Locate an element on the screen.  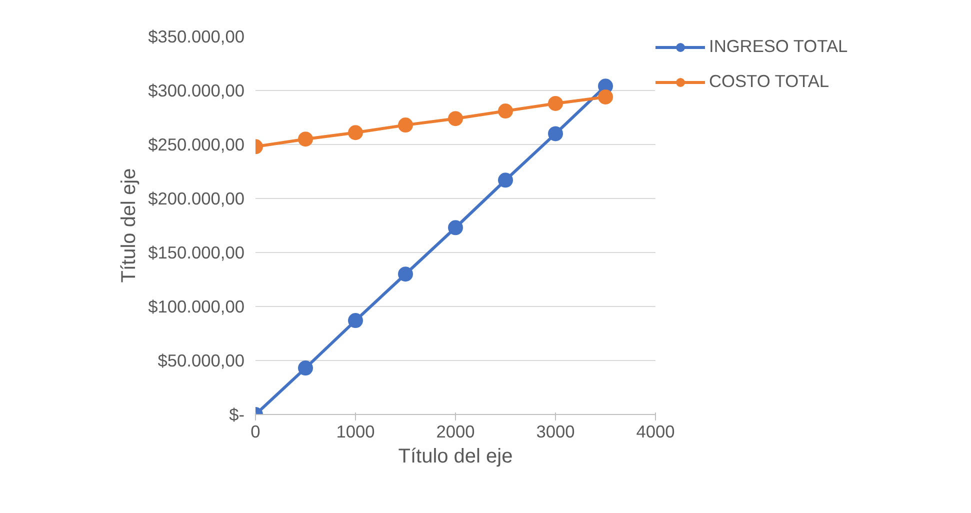
x-tick-label: 3000 is located at coordinates (555, 432).